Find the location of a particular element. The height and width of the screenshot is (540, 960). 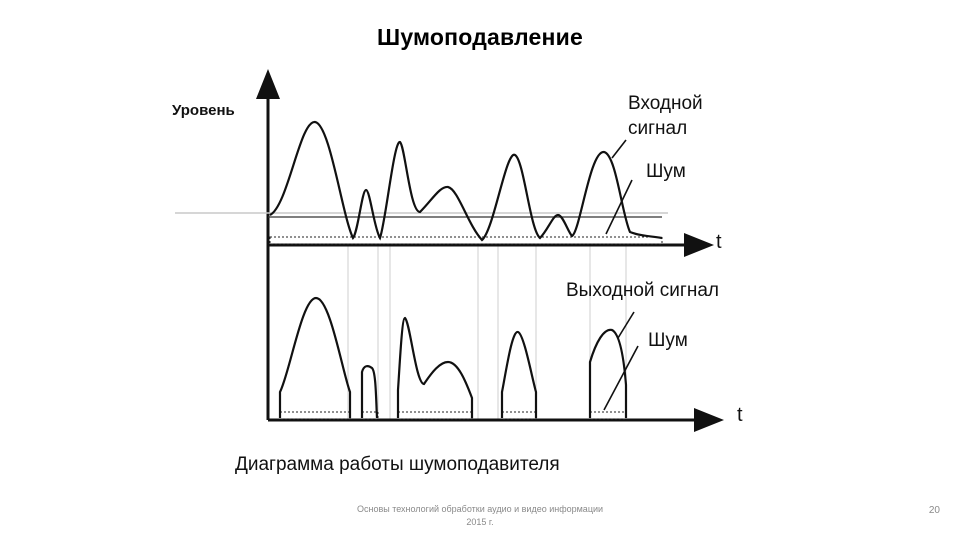

slide-title: Шумоподавление is located at coordinates (480, 37).